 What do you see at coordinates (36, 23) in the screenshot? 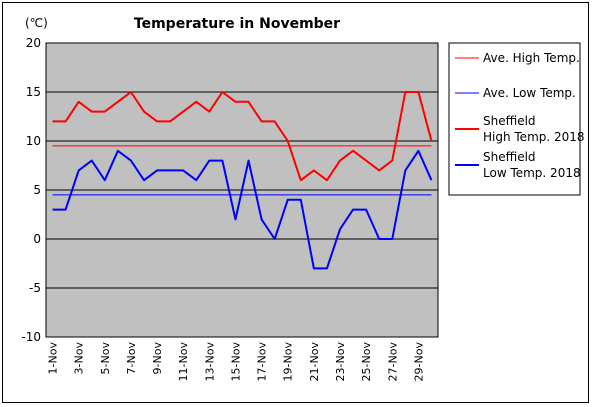
I see `y-unit-label: (℃)` at bounding box center [36, 23].